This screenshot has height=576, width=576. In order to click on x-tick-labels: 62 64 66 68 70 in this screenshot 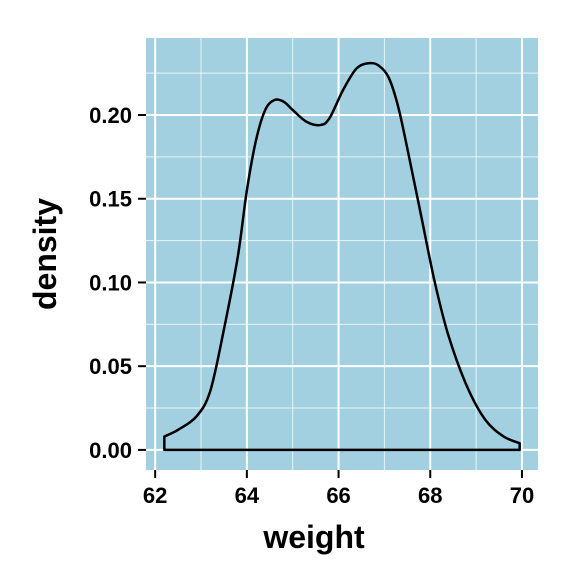, I will do `click(338, 495)`.